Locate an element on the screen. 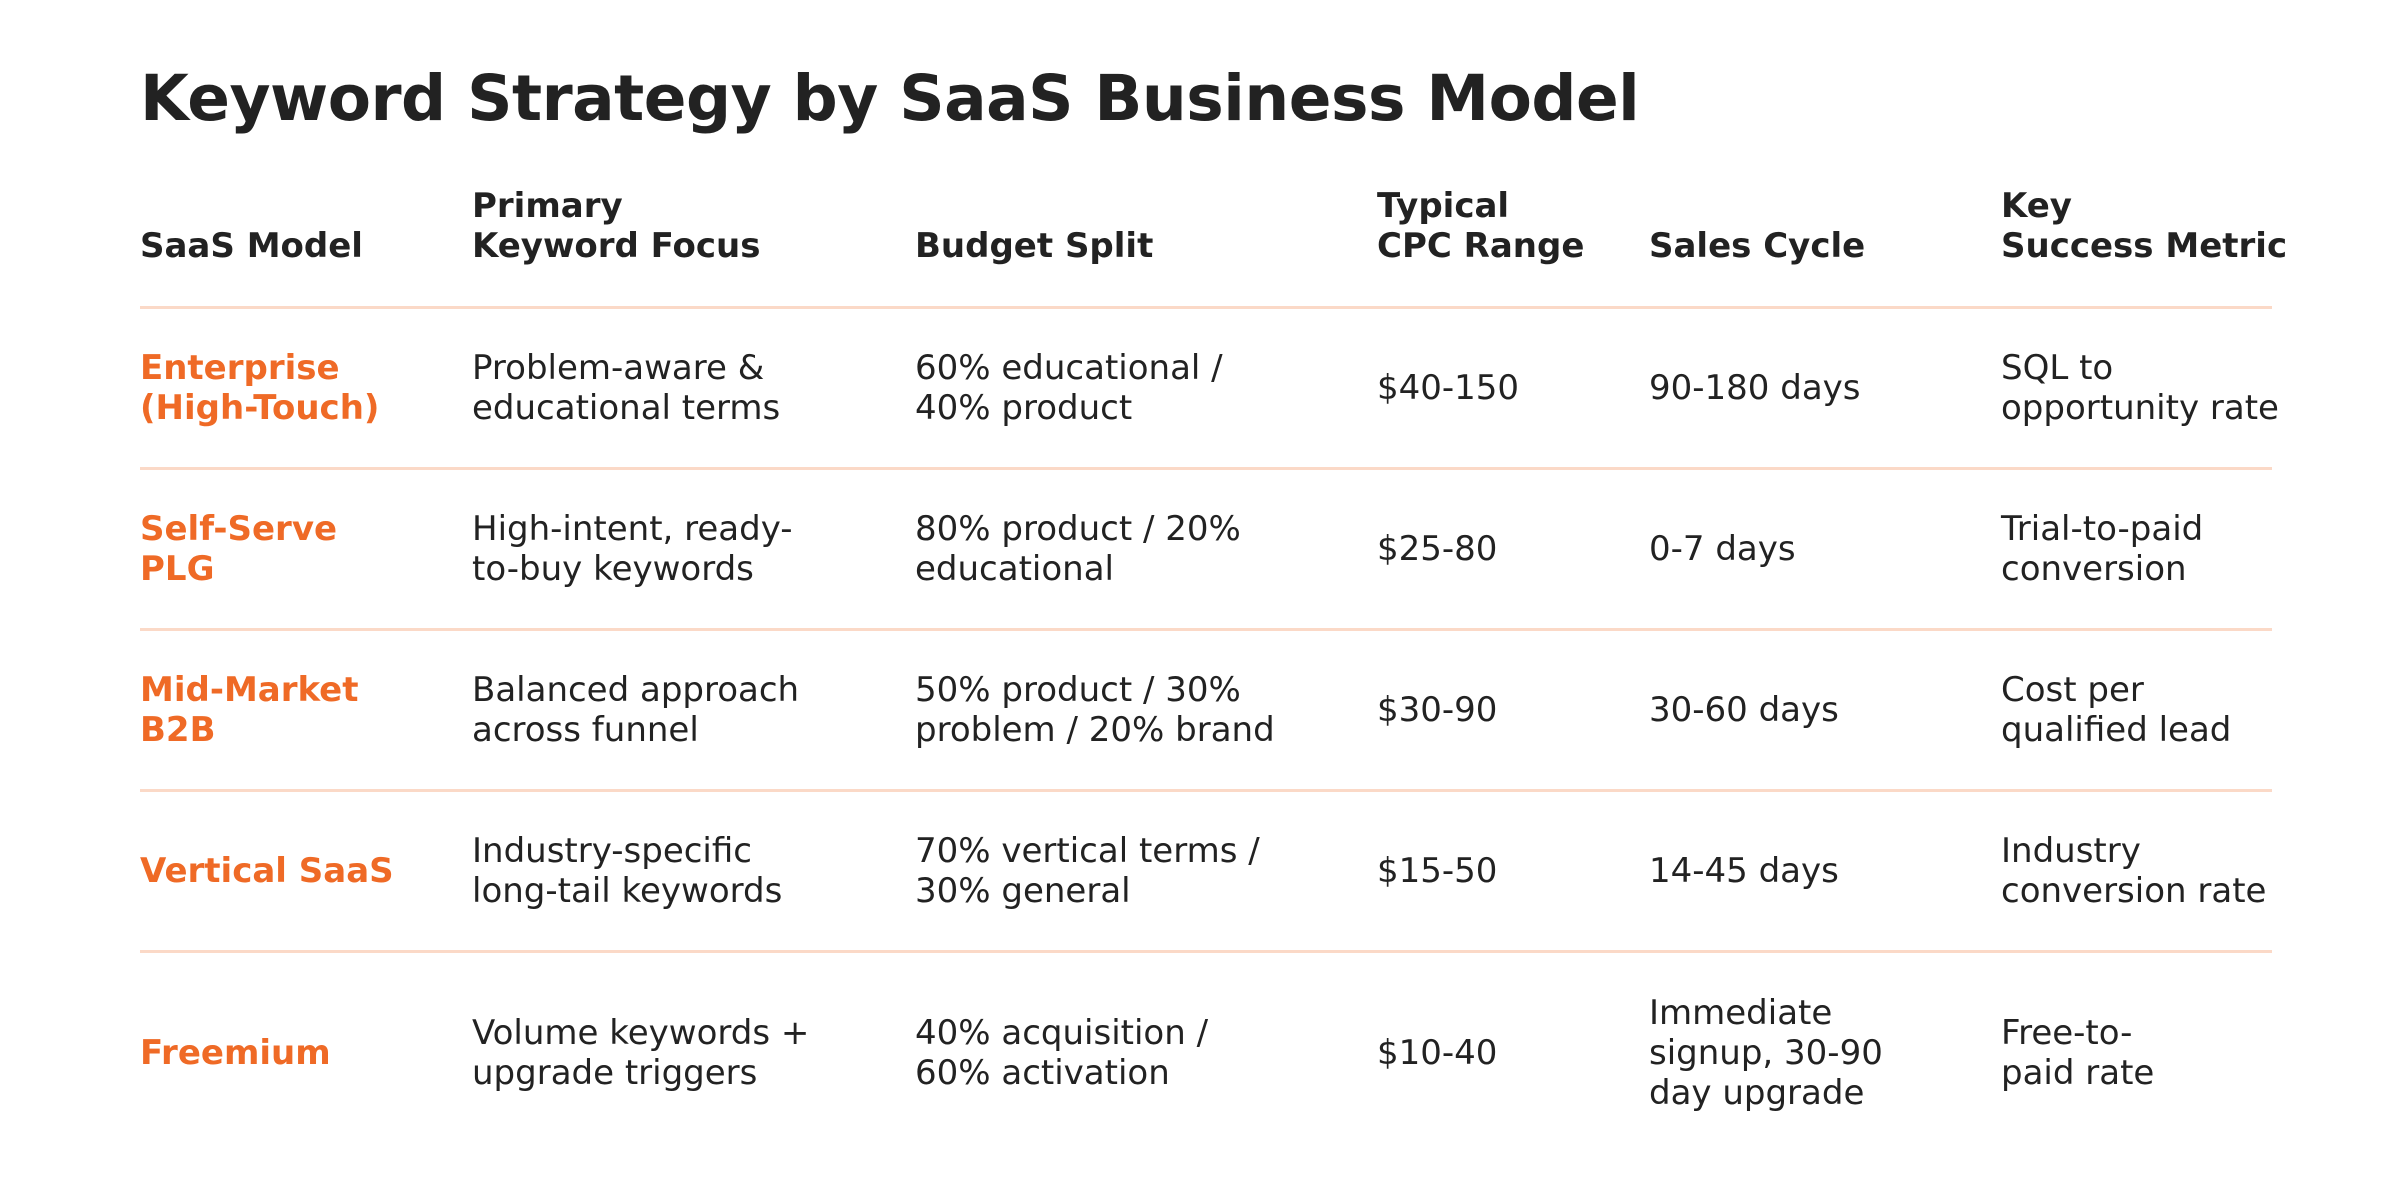 This screenshot has height=1194, width=2400. row-cpc-range: $40-150 is located at coordinates (1513, 388).